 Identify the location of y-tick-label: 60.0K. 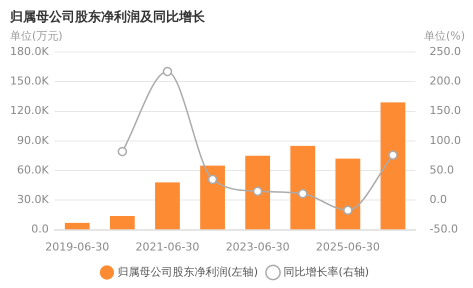
(33, 169).